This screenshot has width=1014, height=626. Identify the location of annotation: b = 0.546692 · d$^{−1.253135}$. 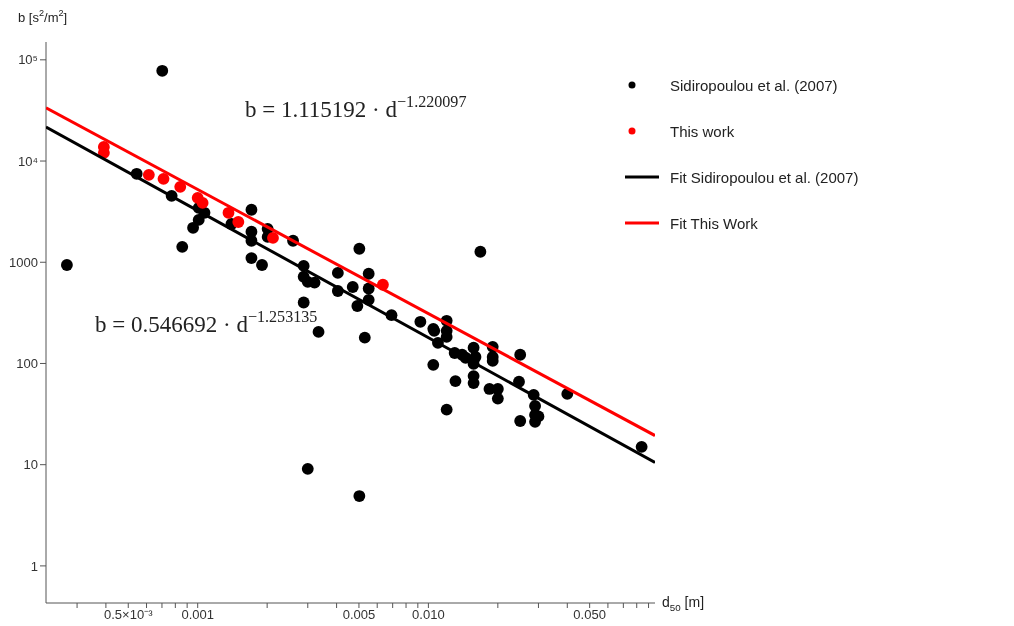
(206, 322).